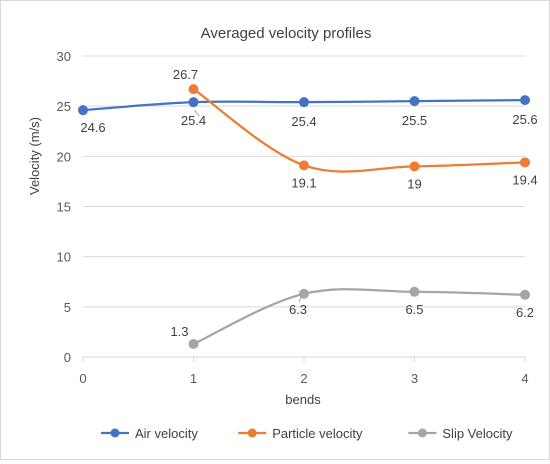 The height and width of the screenshot is (464, 550). Describe the element at coordinates (166, 433) in the screenshot. I see `legend-entry: Air velocity` at that location.